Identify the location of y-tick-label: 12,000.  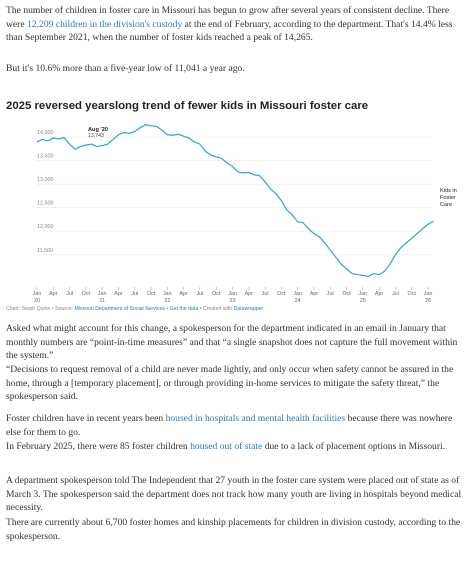
(45, 227).